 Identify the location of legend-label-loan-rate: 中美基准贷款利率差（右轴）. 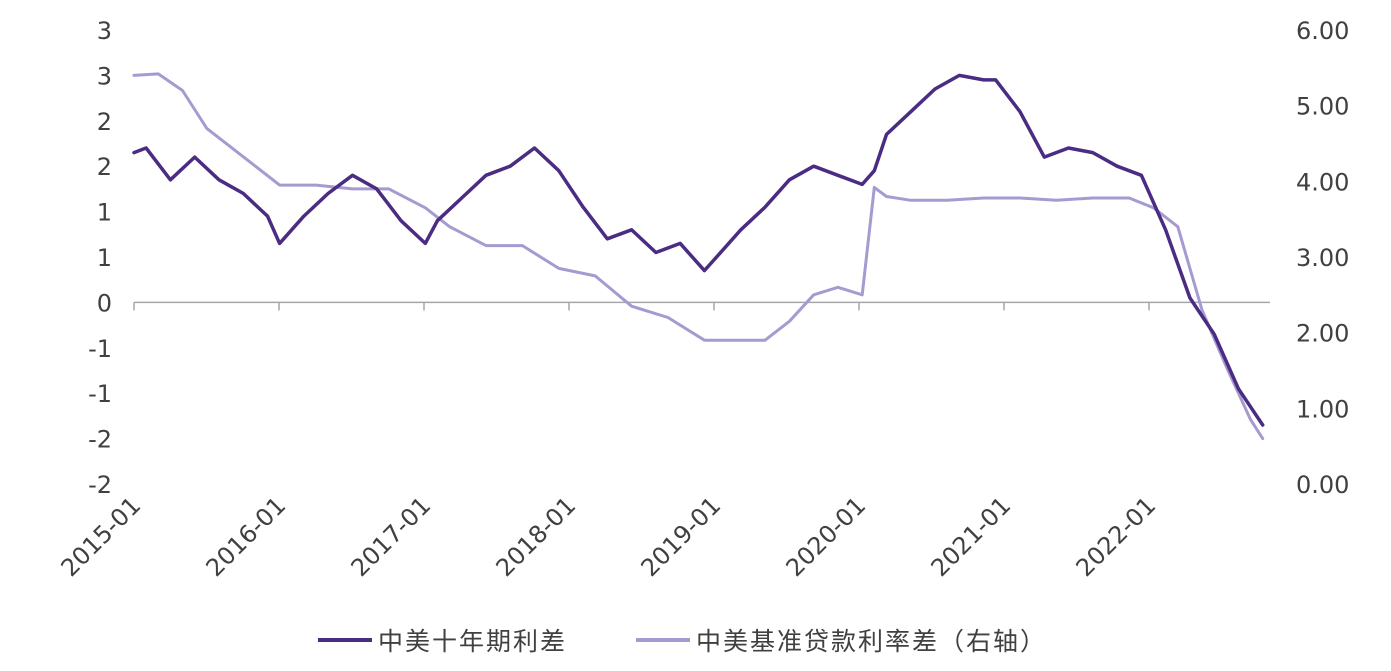
(872, 641).